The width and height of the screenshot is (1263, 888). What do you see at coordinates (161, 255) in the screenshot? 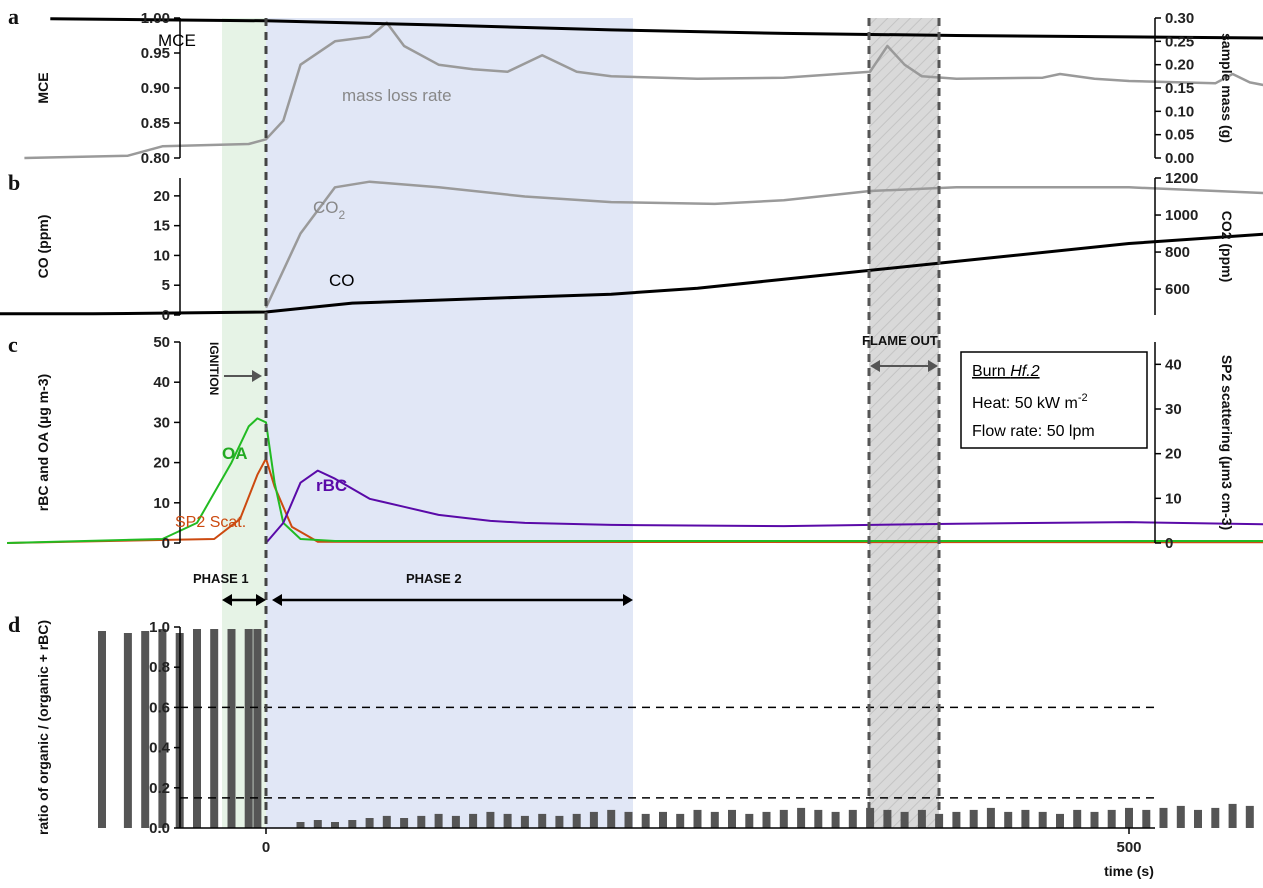
I see `ytick-label-b-2: 10` at bounding box center [161, 255].